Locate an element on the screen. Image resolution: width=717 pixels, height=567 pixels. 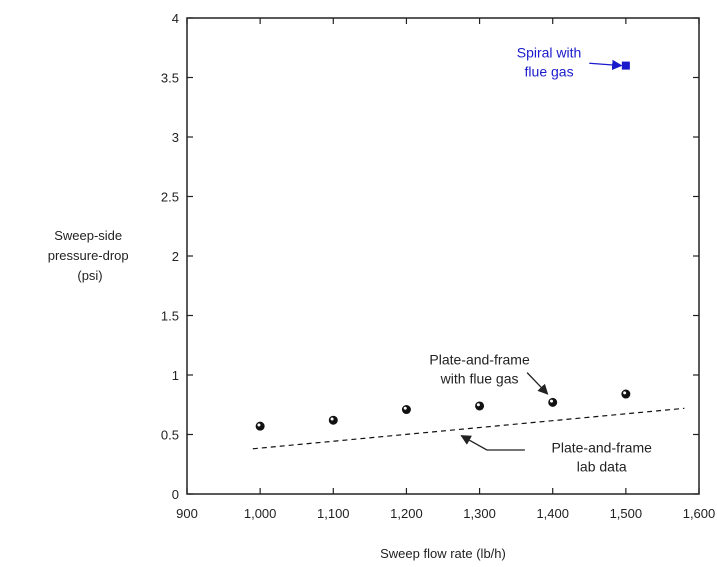
lab-data-trend-line is located at coordinates (468, 428).